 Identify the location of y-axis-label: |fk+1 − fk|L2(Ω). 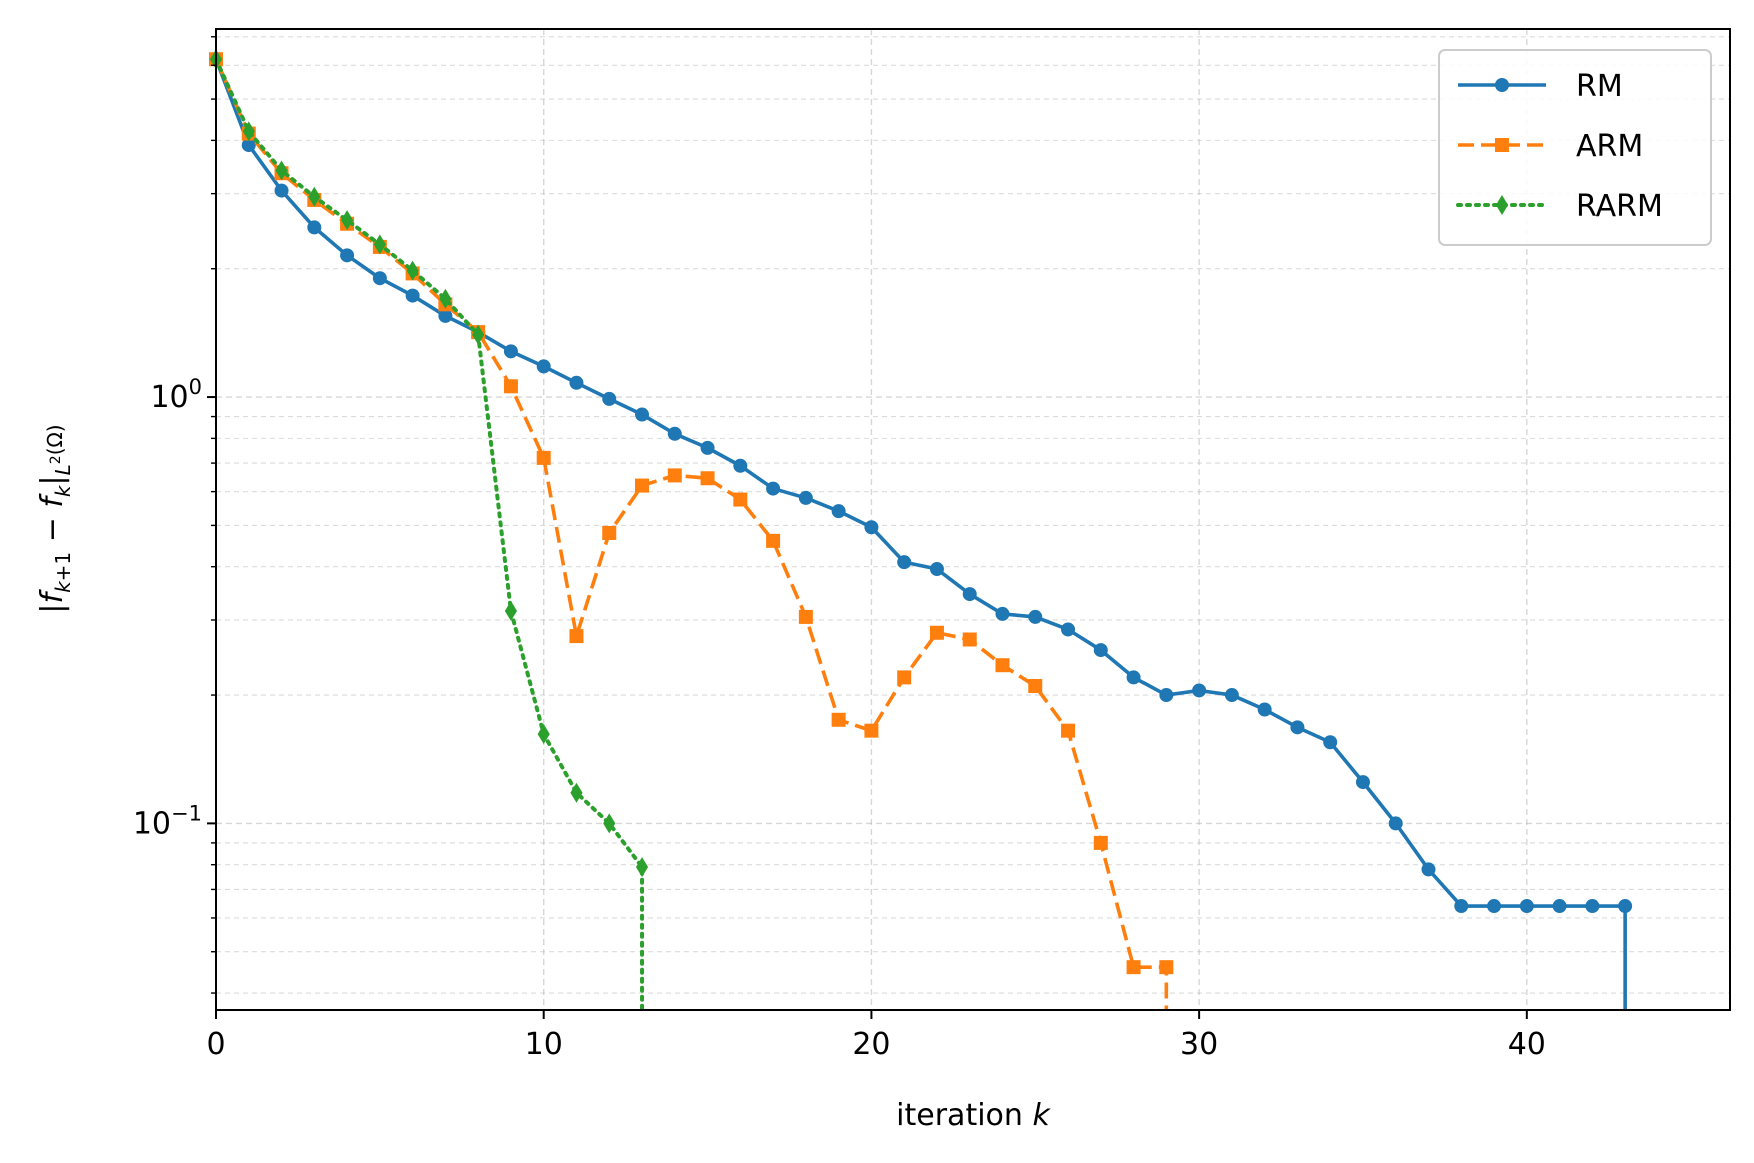
(55, 518).